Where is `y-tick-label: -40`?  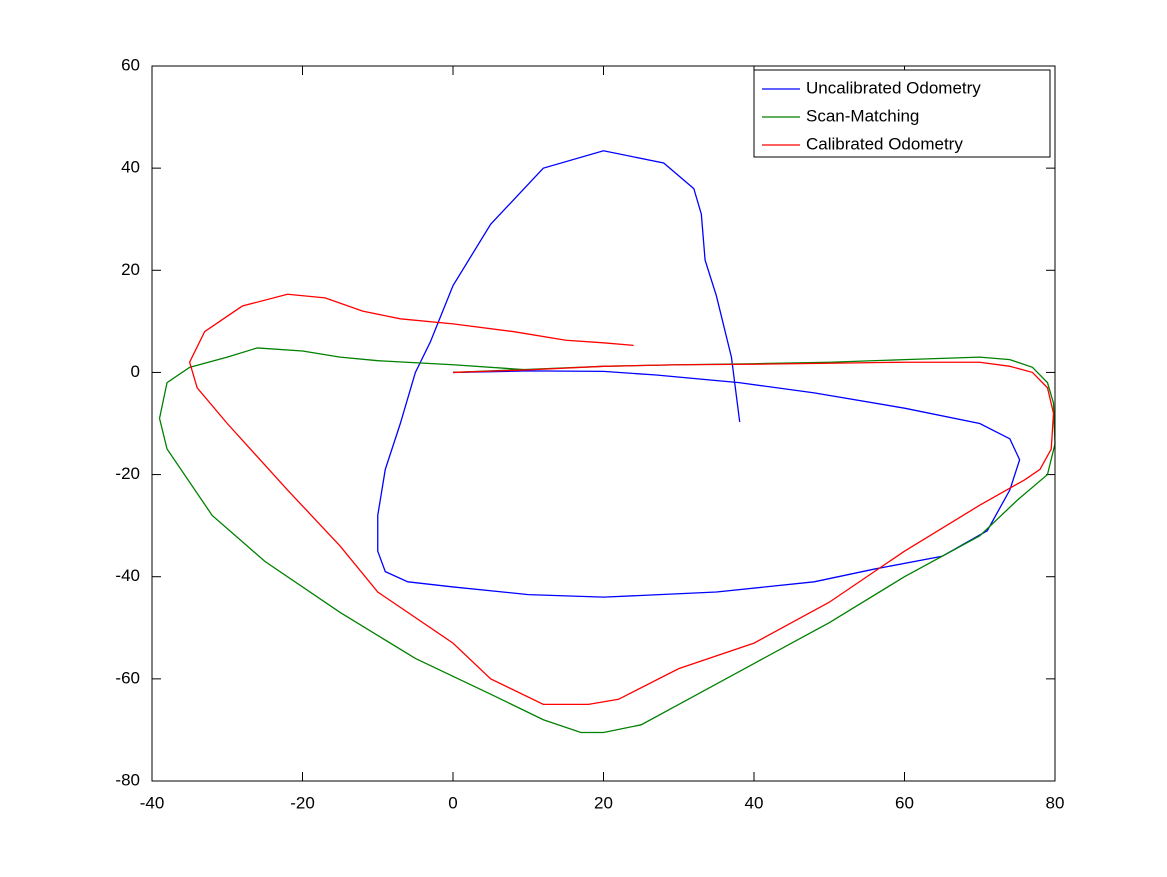 y-tick-label: -40 is located at coordinates (127, 575).